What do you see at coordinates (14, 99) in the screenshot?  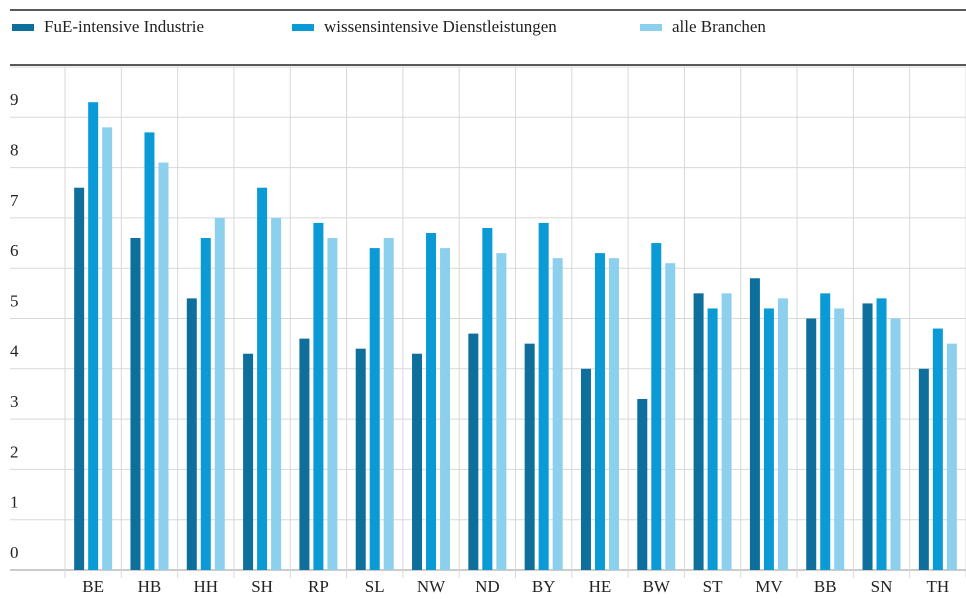 I see `y-tick-label: 9` at bounding box center [14, 99].